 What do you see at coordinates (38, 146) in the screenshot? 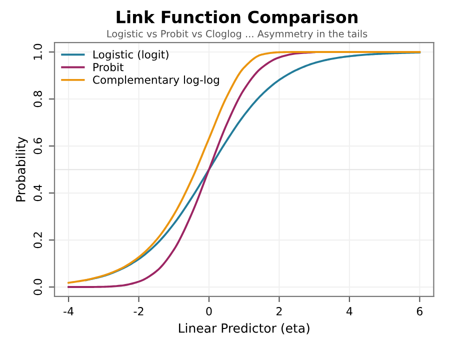
I see `y-tick-label: 0.6` at bounding box center [38, 146].